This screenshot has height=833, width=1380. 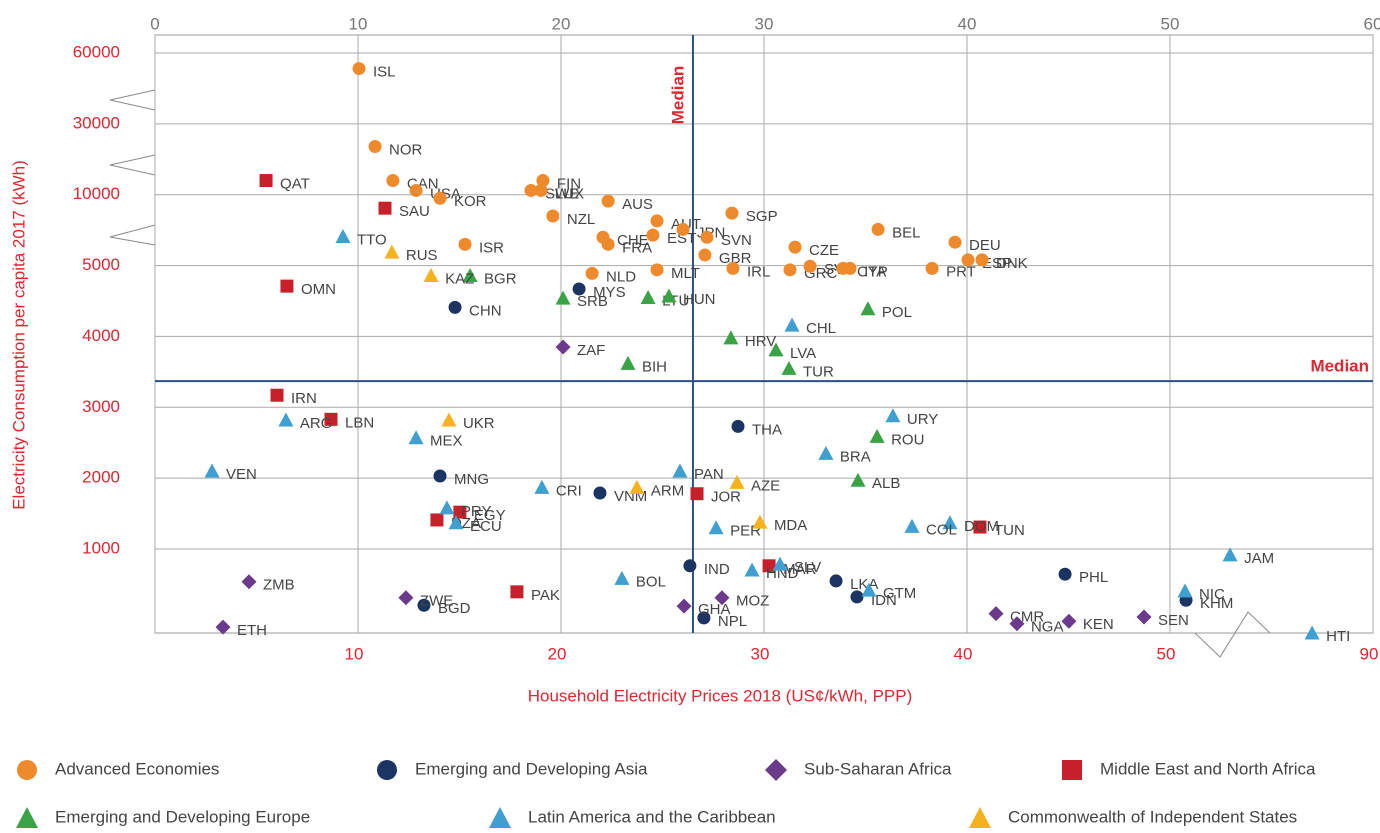 What do you see at coordinates (591, 350) in the screenshot?
I see `point-label: ZAF` at bounding box center [591, 350].